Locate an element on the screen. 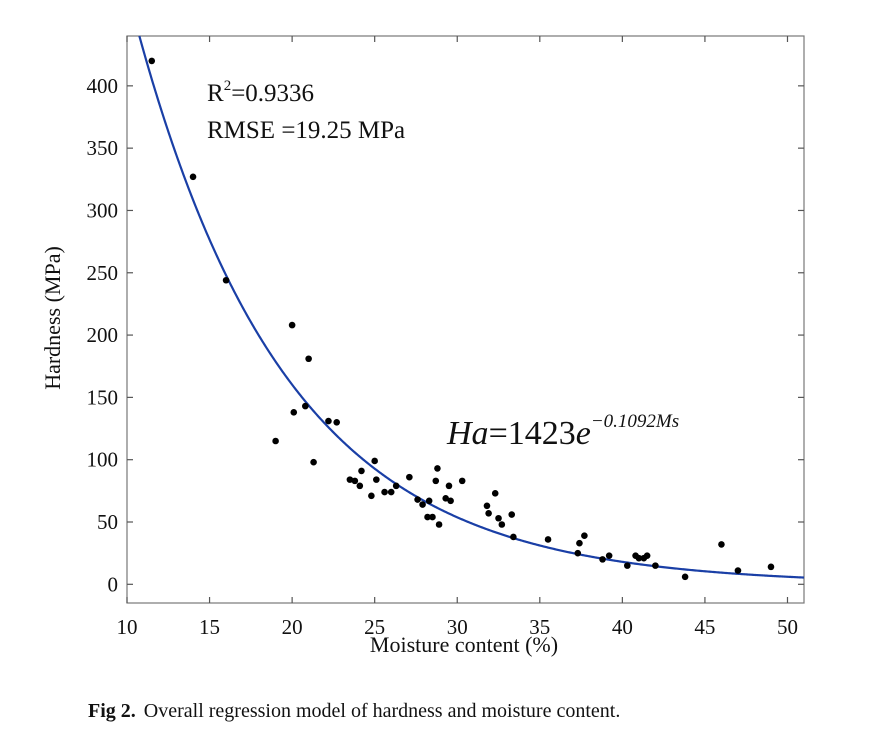 This screenshot has height=754, width=882. x-tick-label: 25 is located at coordinates (374, 627).